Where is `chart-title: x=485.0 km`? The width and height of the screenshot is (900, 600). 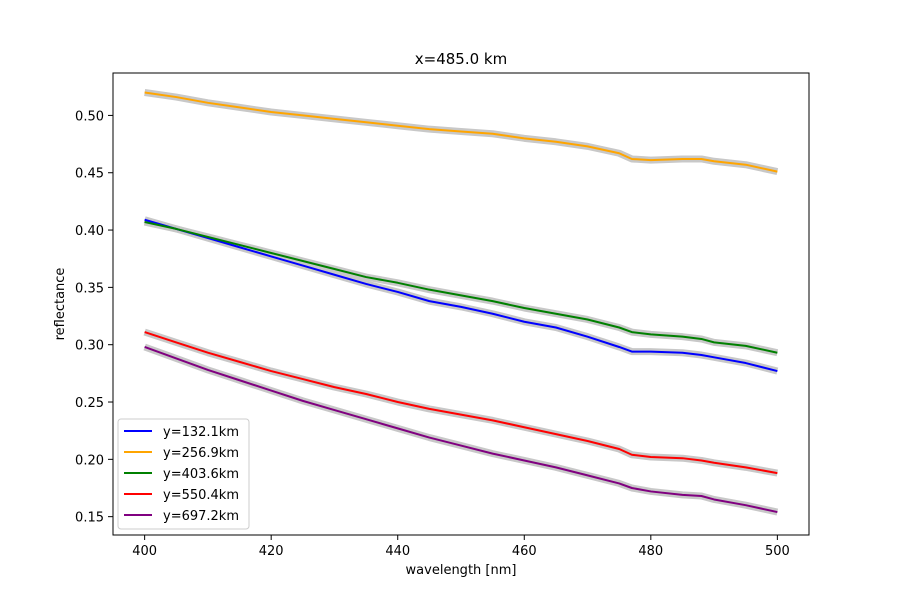
chart-title: x=485.0 km is located at coordinates (461, 59).